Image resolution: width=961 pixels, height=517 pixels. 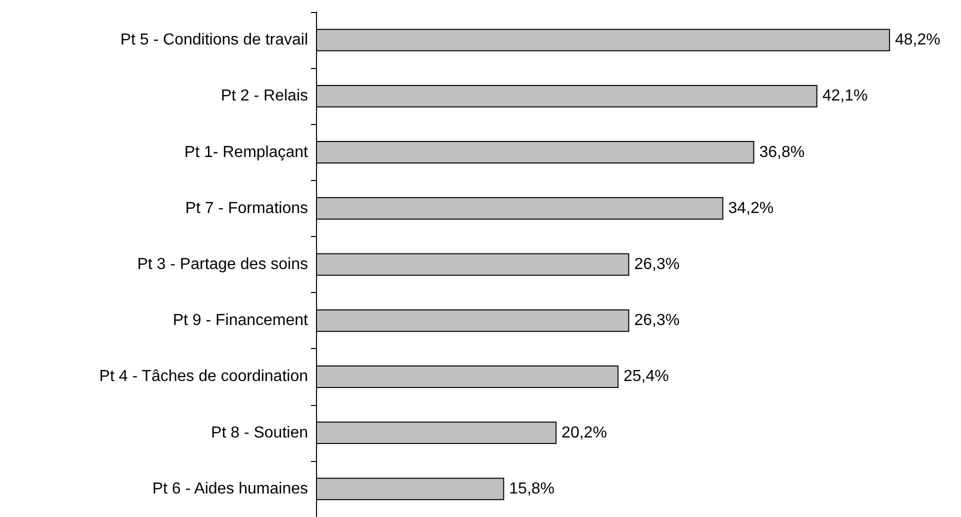 I want to click on y-tick-label: Pt 3 - Partage des soins, so click(x=222, y=264).